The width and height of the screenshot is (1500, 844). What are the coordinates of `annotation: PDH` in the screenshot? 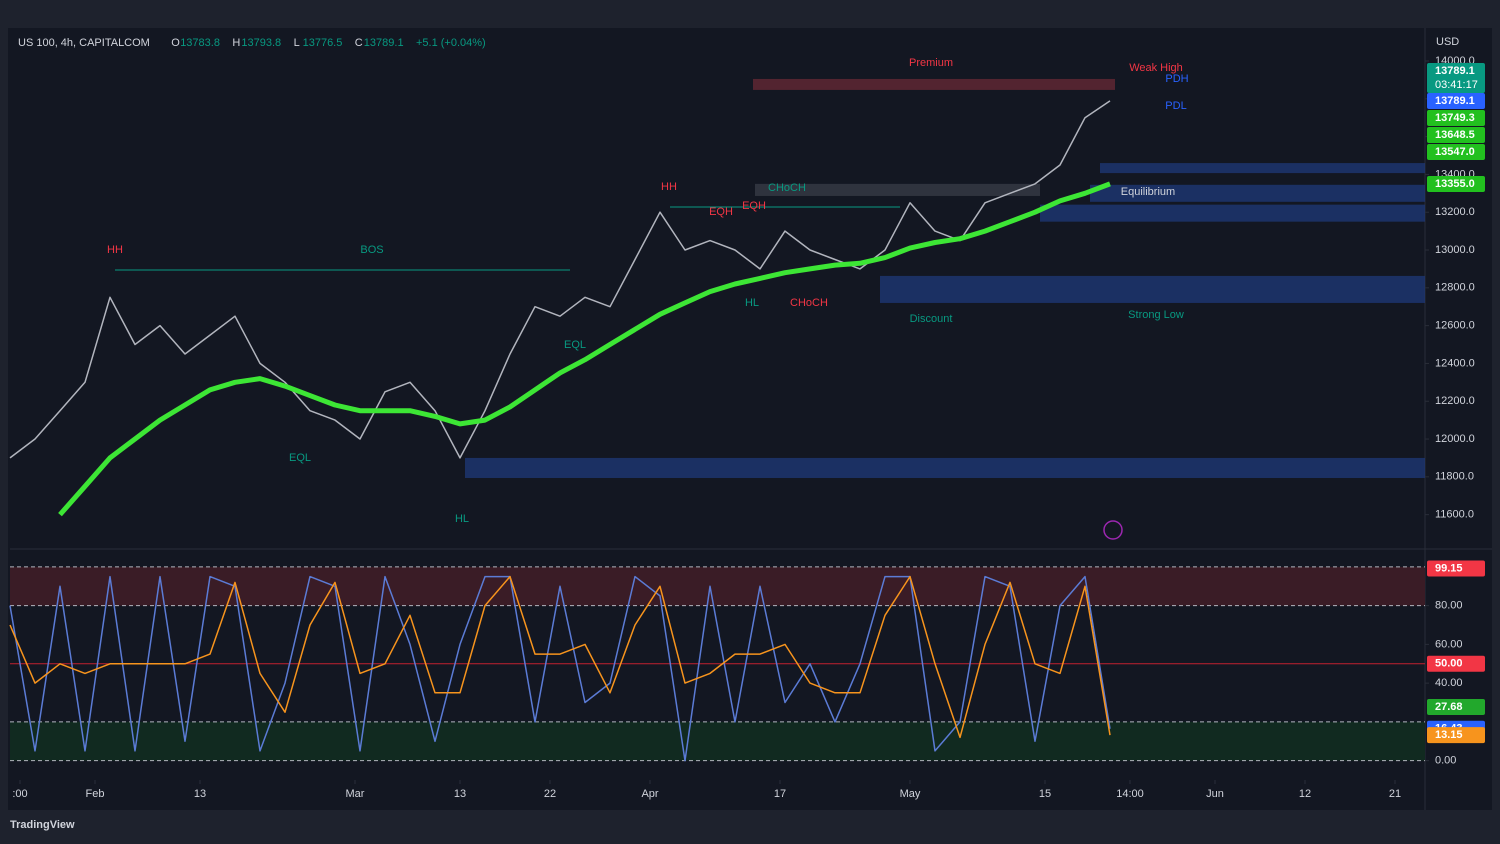 It's located at (1176, 79).